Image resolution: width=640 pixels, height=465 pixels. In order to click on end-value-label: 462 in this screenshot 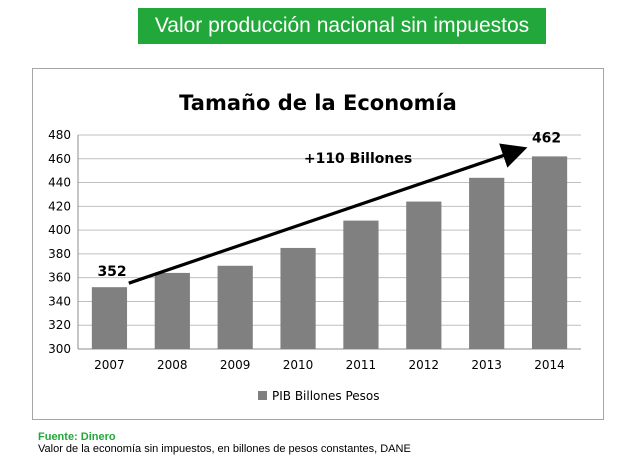, I will do `click(546, 138)`.